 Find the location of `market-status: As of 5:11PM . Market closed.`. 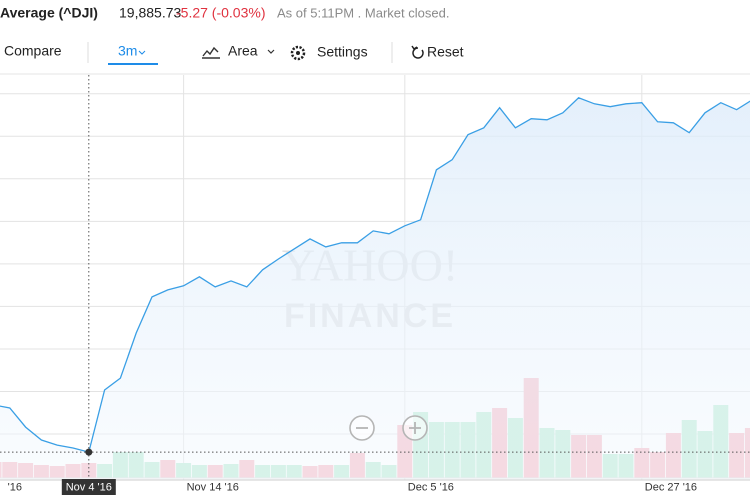

market-status: As of 5:11PM . Market closed. is located at coordinates (363, 12).